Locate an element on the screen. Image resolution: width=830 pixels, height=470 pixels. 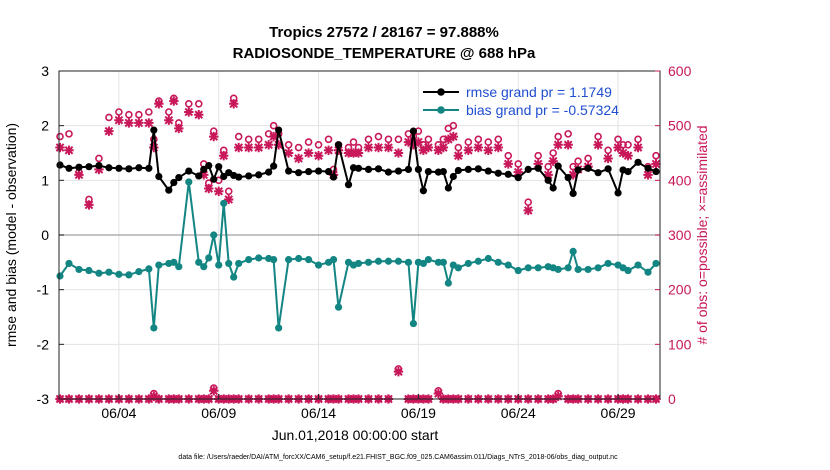
legend-rmse-marker is located at coordinates (441, 92).